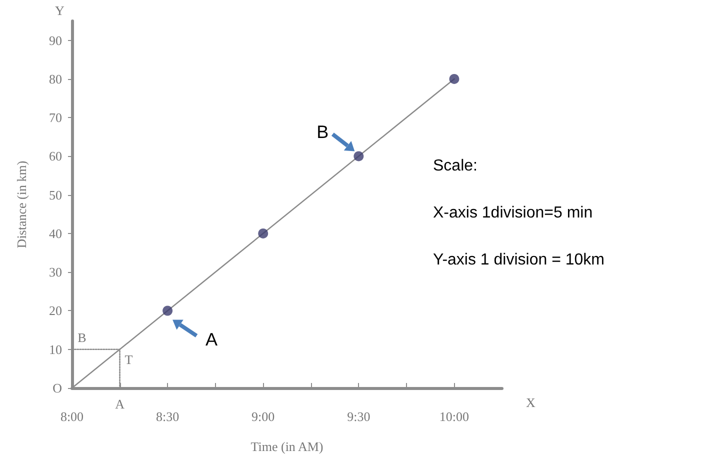  I want to click on y-tick-label: 40, so click(55, 233).